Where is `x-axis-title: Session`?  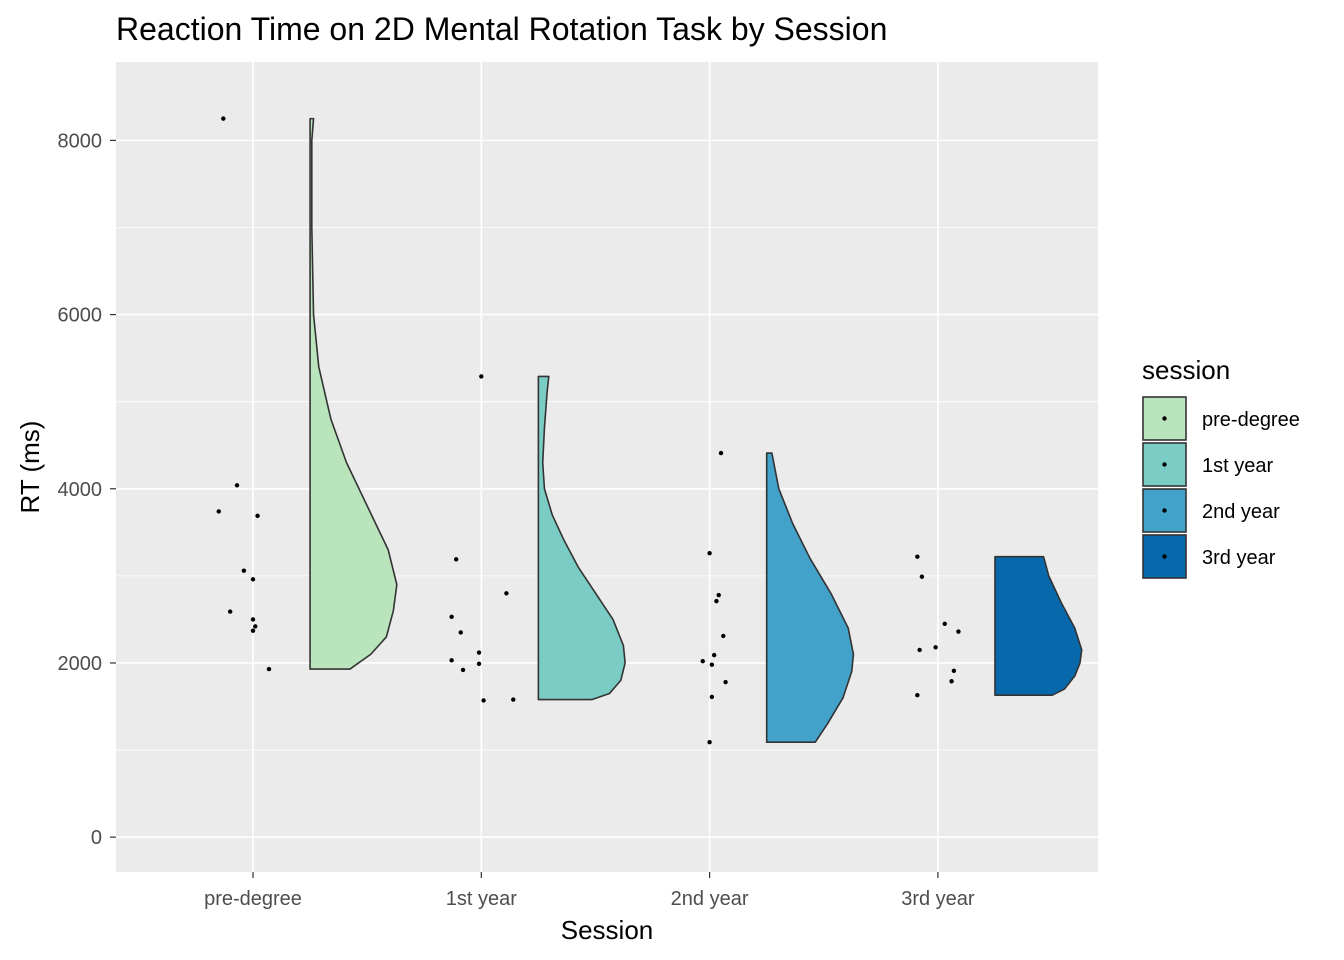
x-axis-title: Session is located at coordinates (607, 930).